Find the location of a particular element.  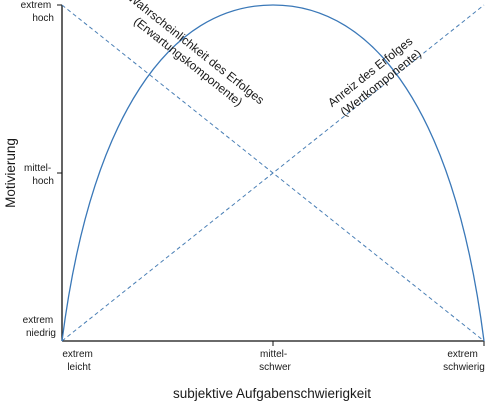

y-axis-title: Motivierung is located at coordinates (10, 173).